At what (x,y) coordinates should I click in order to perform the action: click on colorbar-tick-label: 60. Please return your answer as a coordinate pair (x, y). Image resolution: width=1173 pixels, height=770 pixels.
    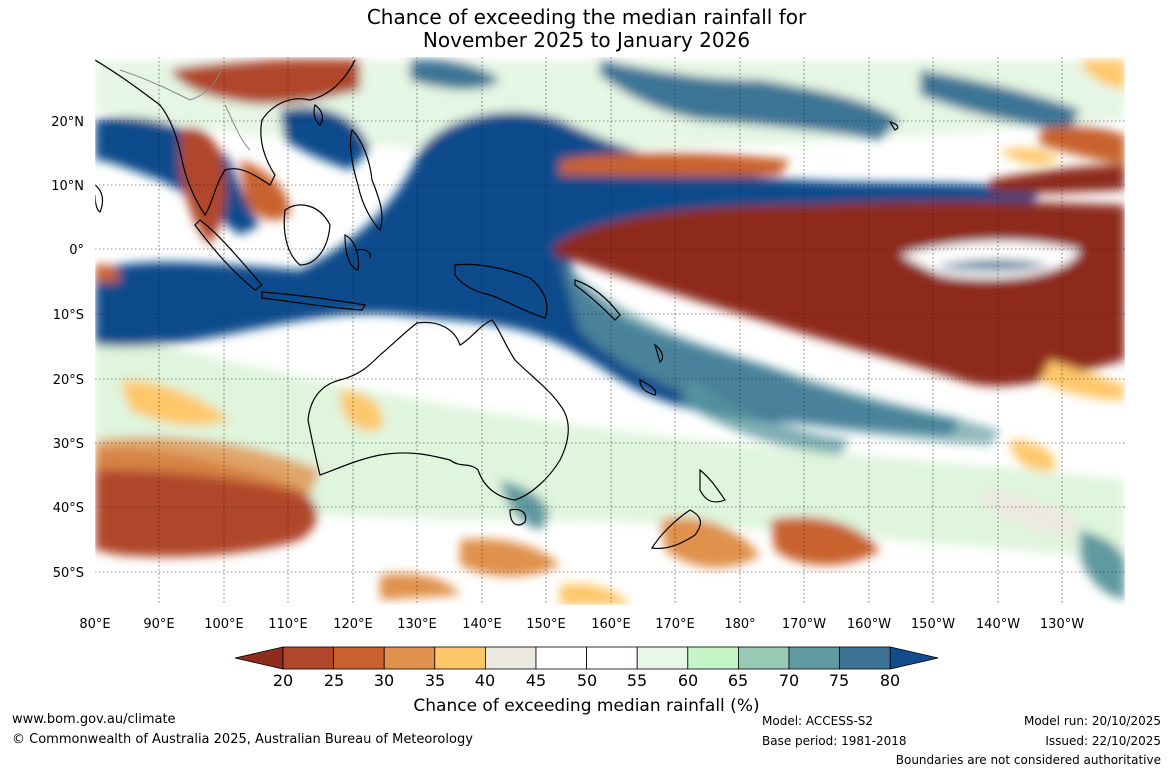
    Looking at the image, I should click on (688, 680).